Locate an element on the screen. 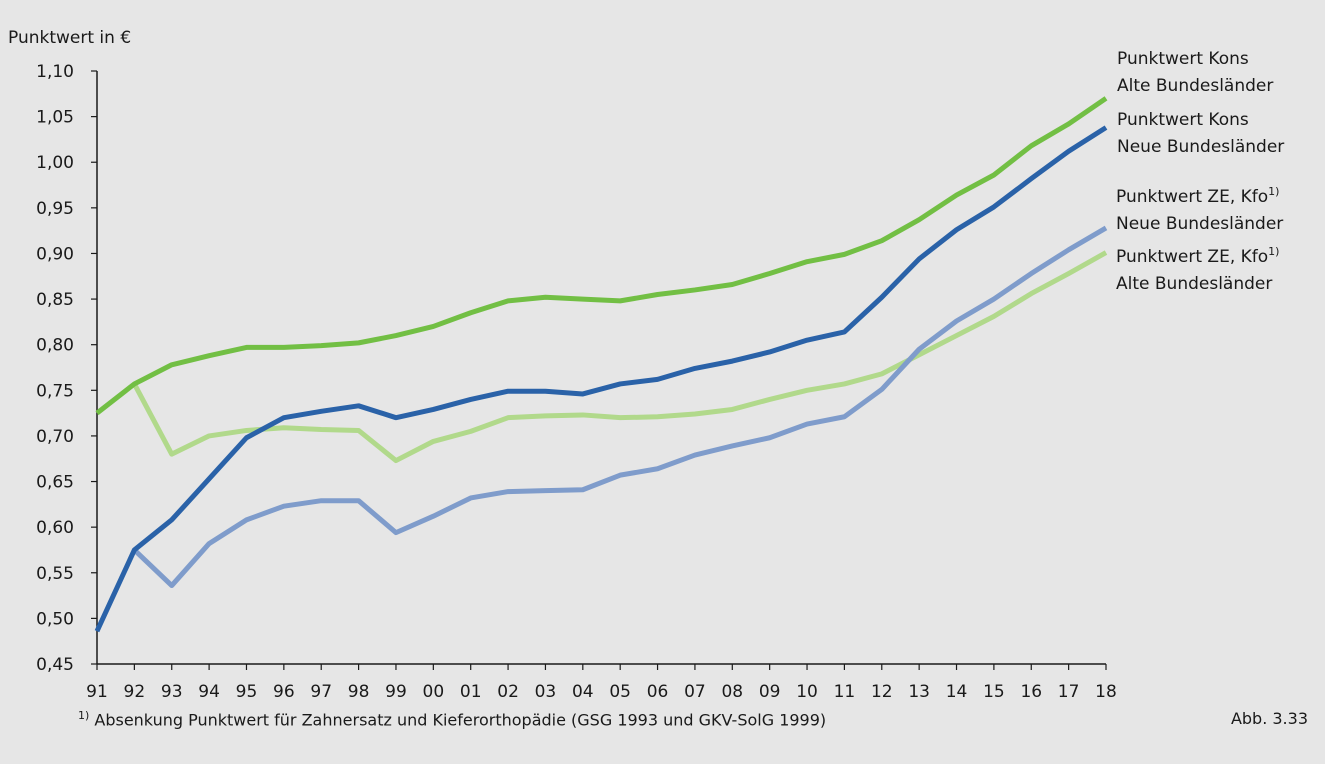 This screenshot has height=764, width=1325. x-tick-label: 04 is located at coordinates (583, 692).